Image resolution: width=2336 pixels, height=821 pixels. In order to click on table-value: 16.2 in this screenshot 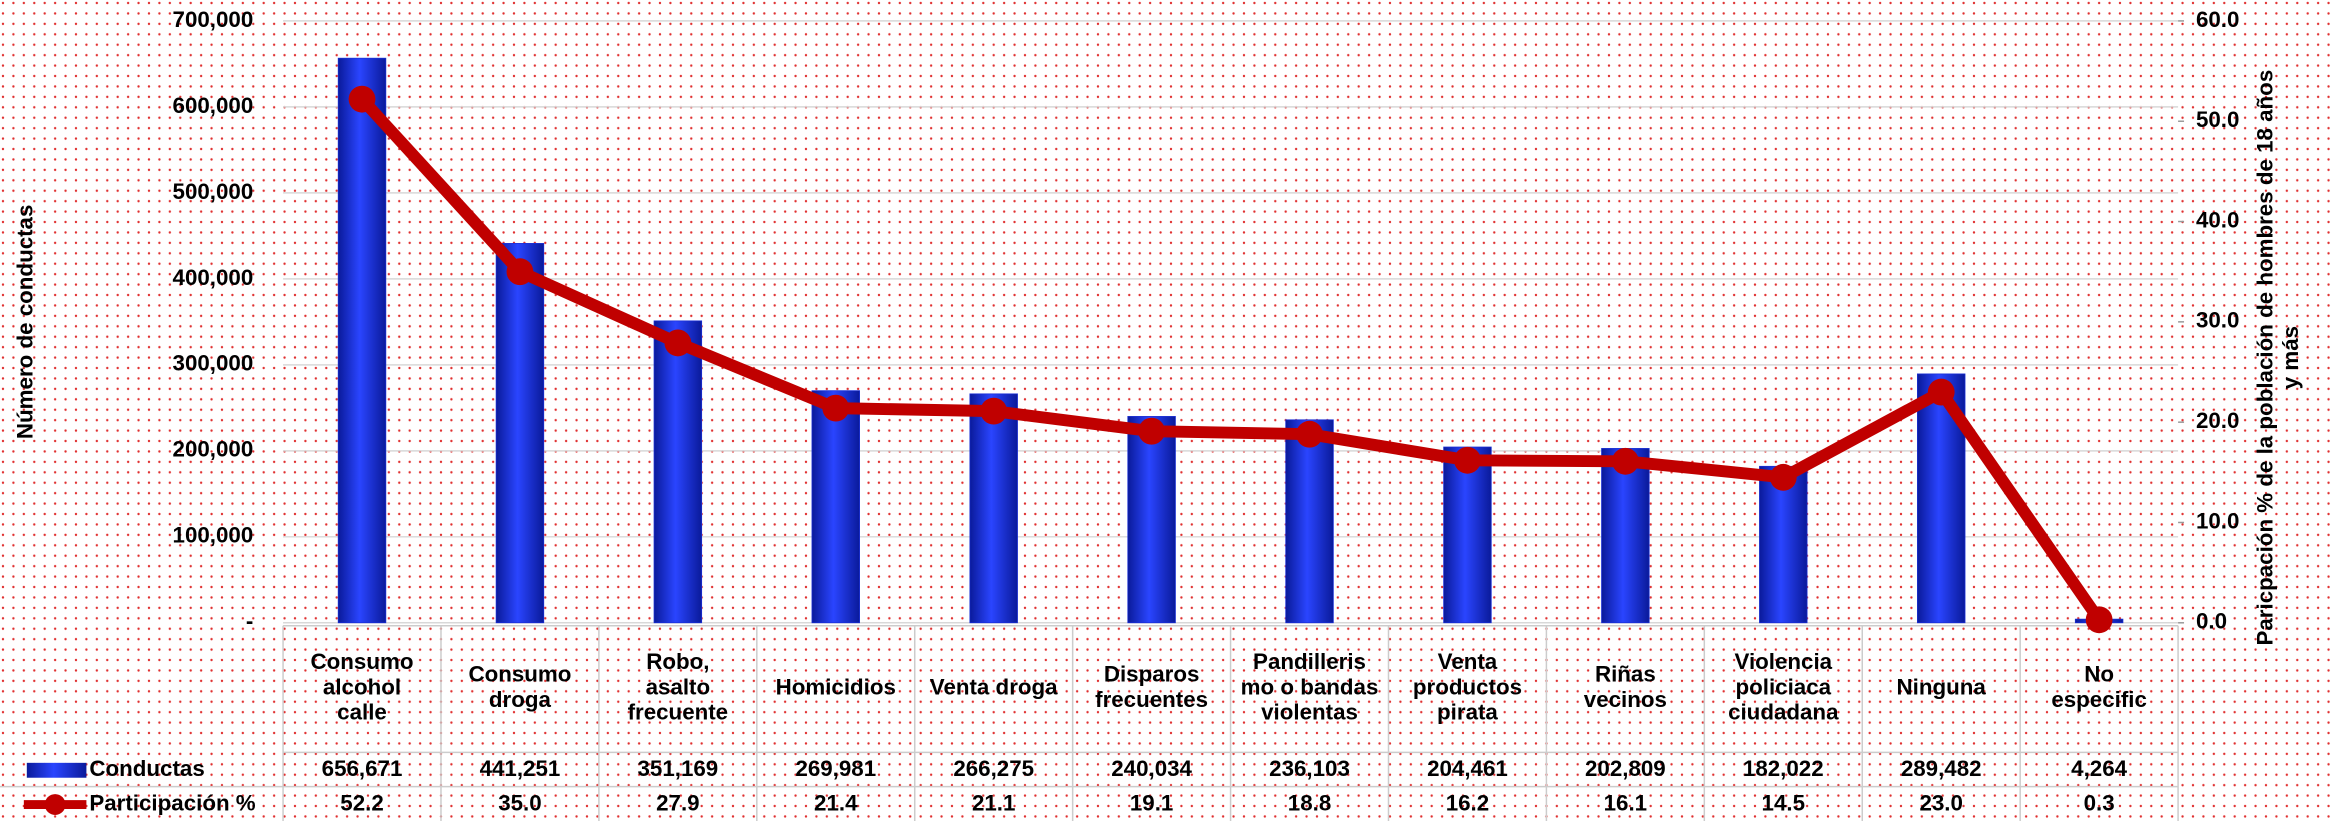, I will do `click(1467, 802)`.